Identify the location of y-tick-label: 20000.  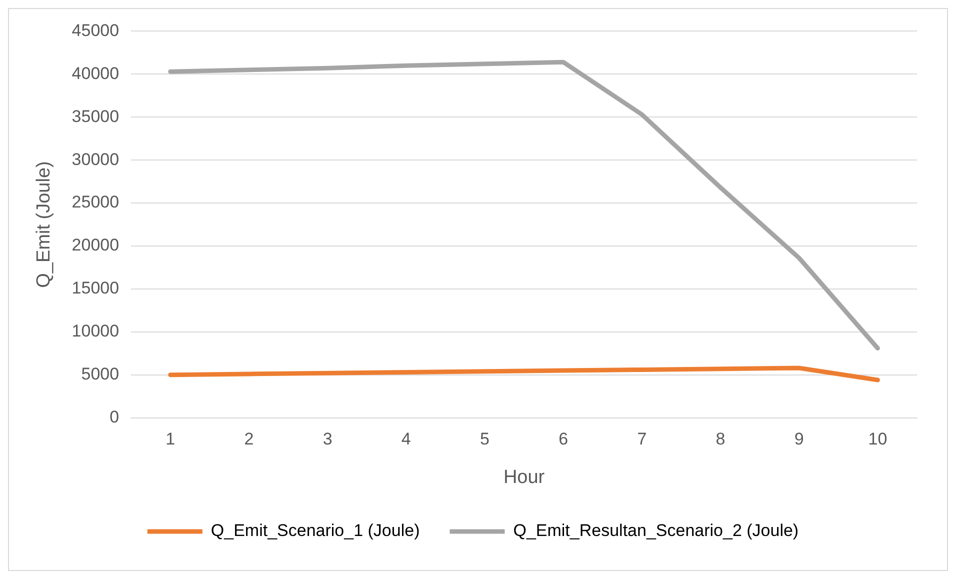
(96, 245).